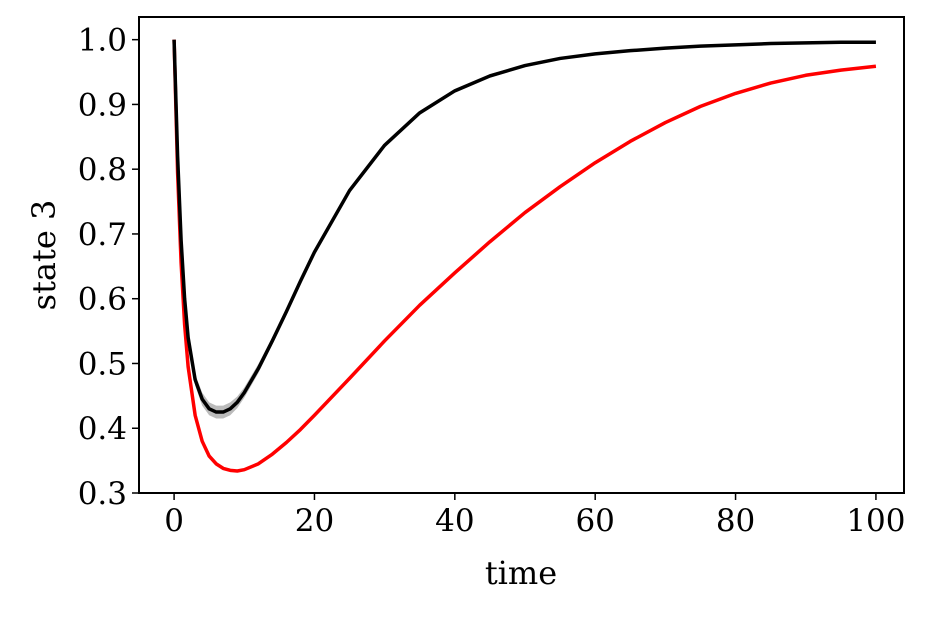  Describe the element at coordinates (102, 494) in the screenshot. I see `y-tick-label: 0.3` at that location.